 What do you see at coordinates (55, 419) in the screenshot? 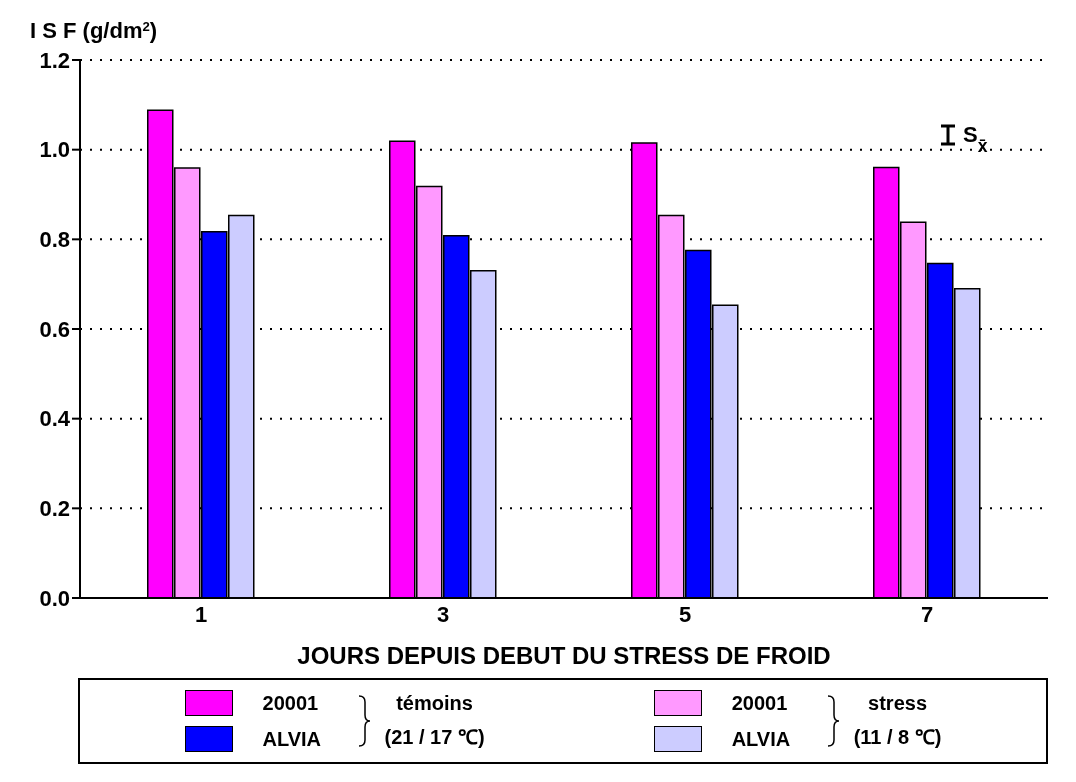
I see `y-tick-label: 0.4` at bounding box center [55, 419].